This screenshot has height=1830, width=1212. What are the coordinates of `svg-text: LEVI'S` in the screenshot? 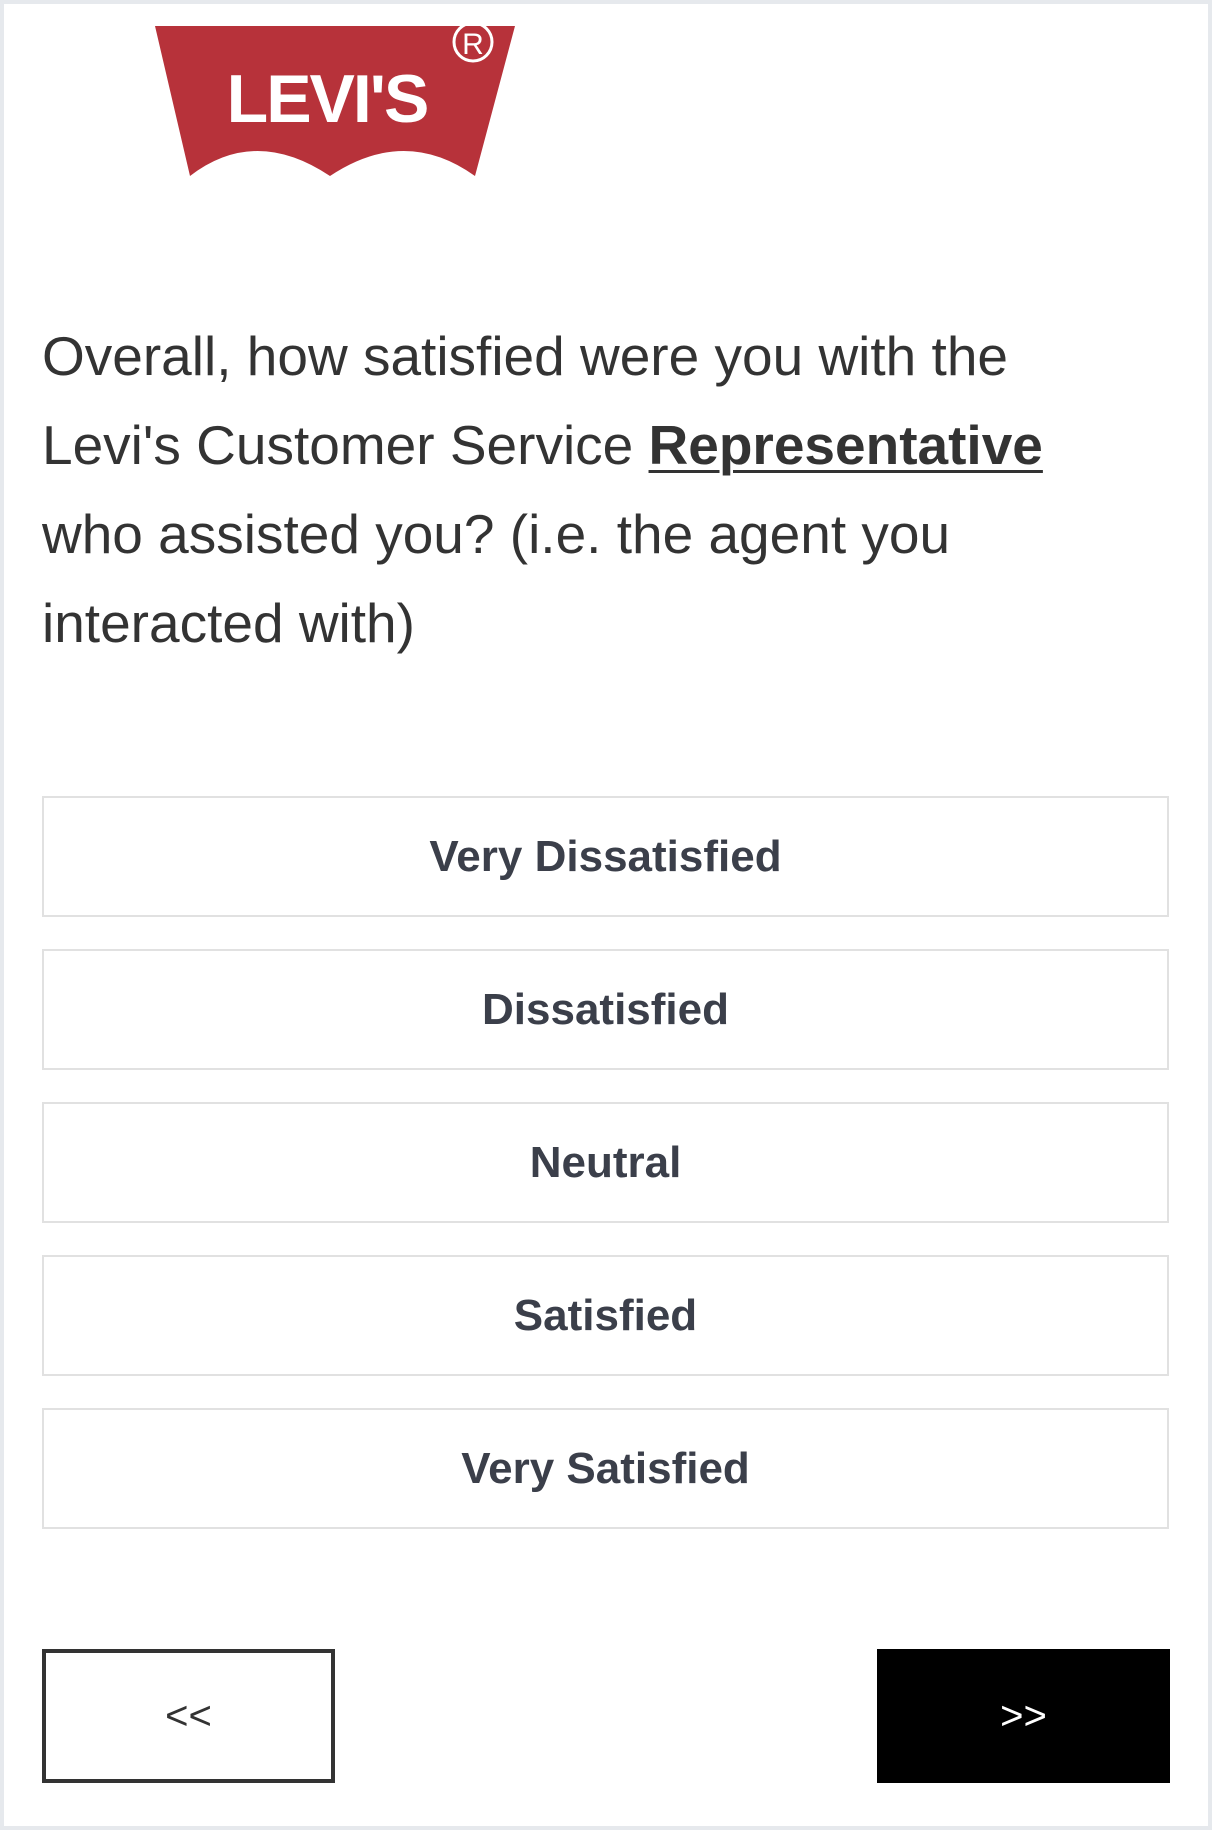 It's located at (327, 99).